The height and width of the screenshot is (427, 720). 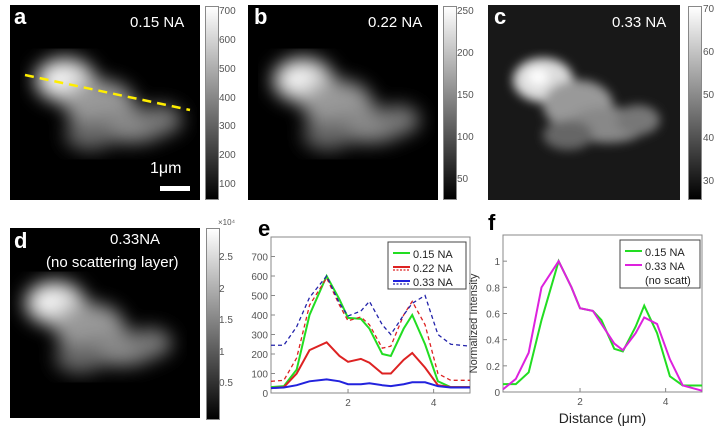 What do you see at coordinates (259, 277) in the screenshot?
I see `y-tick-label: 600` at bounding box center [259, 277].